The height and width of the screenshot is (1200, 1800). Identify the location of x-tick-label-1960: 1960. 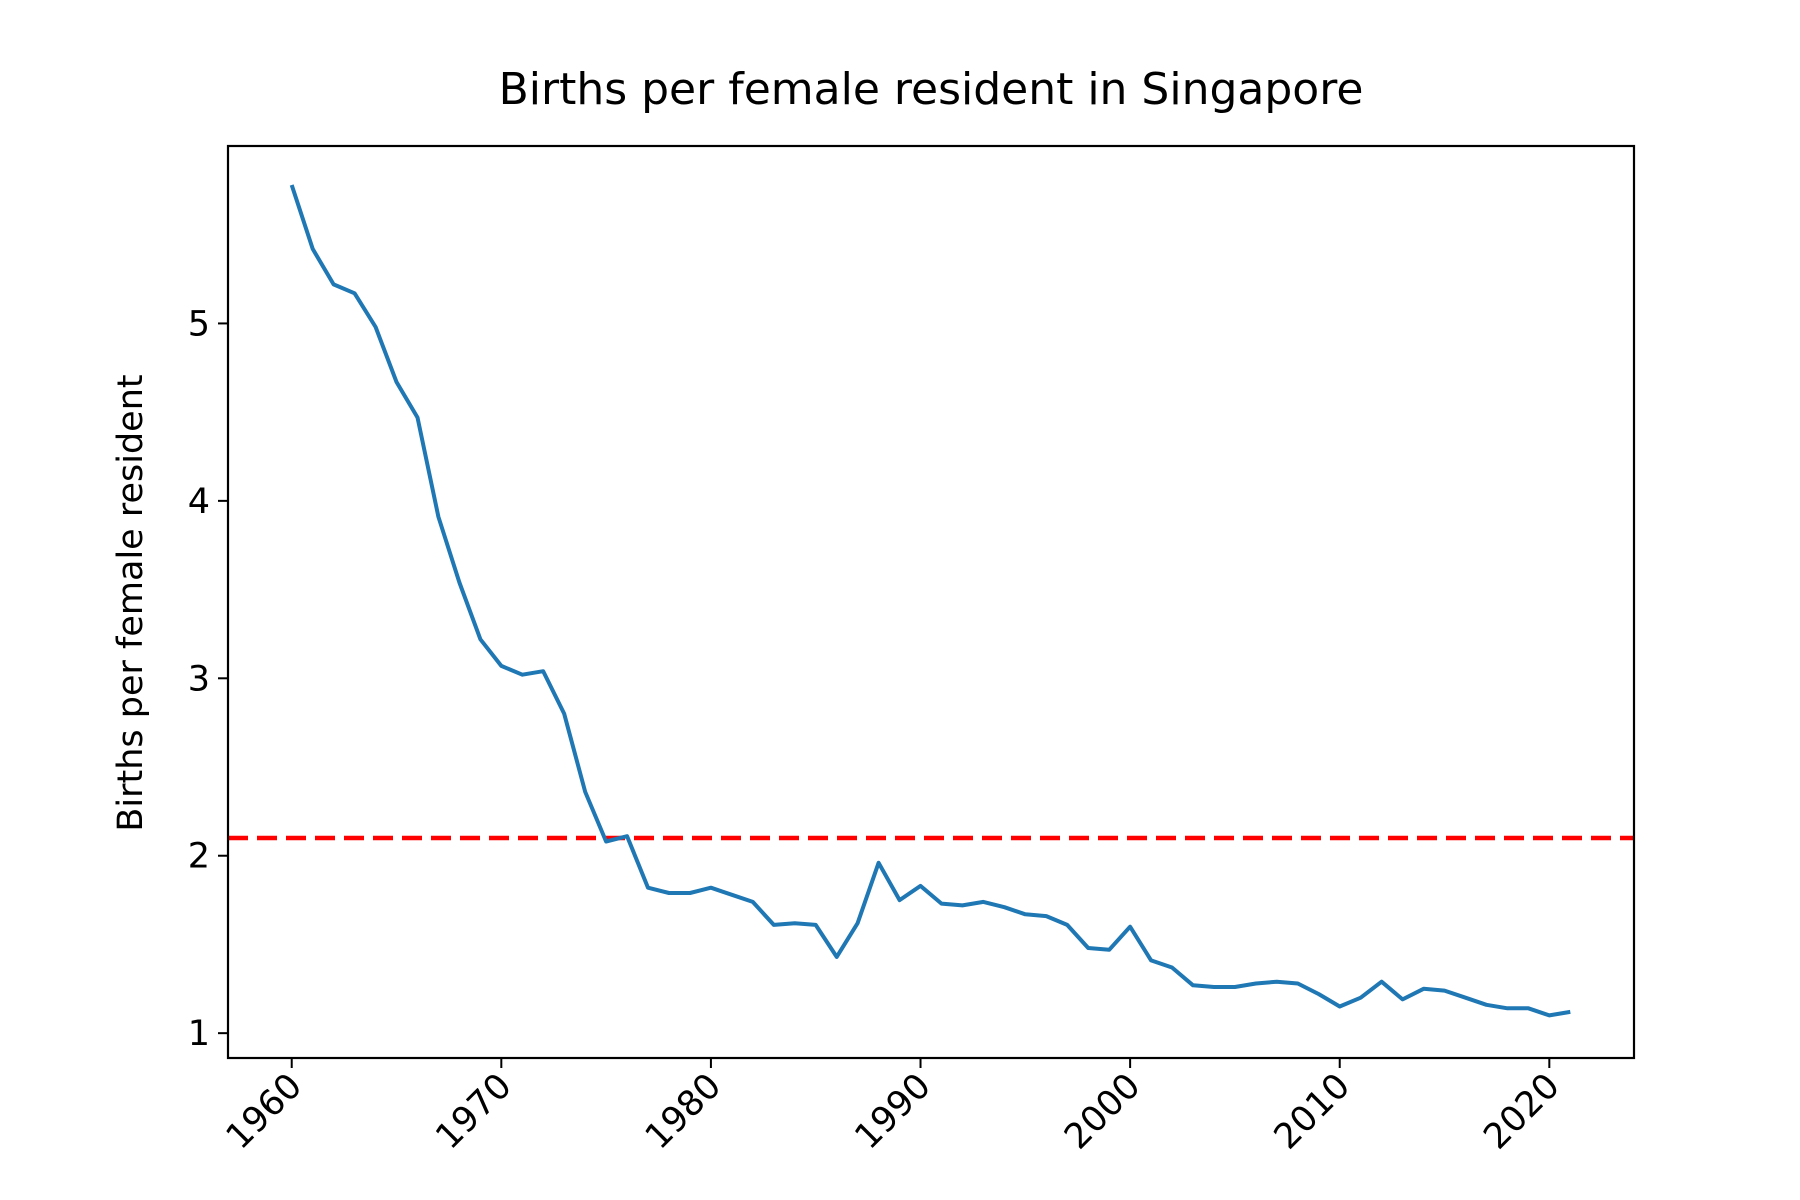
(264, 1111).